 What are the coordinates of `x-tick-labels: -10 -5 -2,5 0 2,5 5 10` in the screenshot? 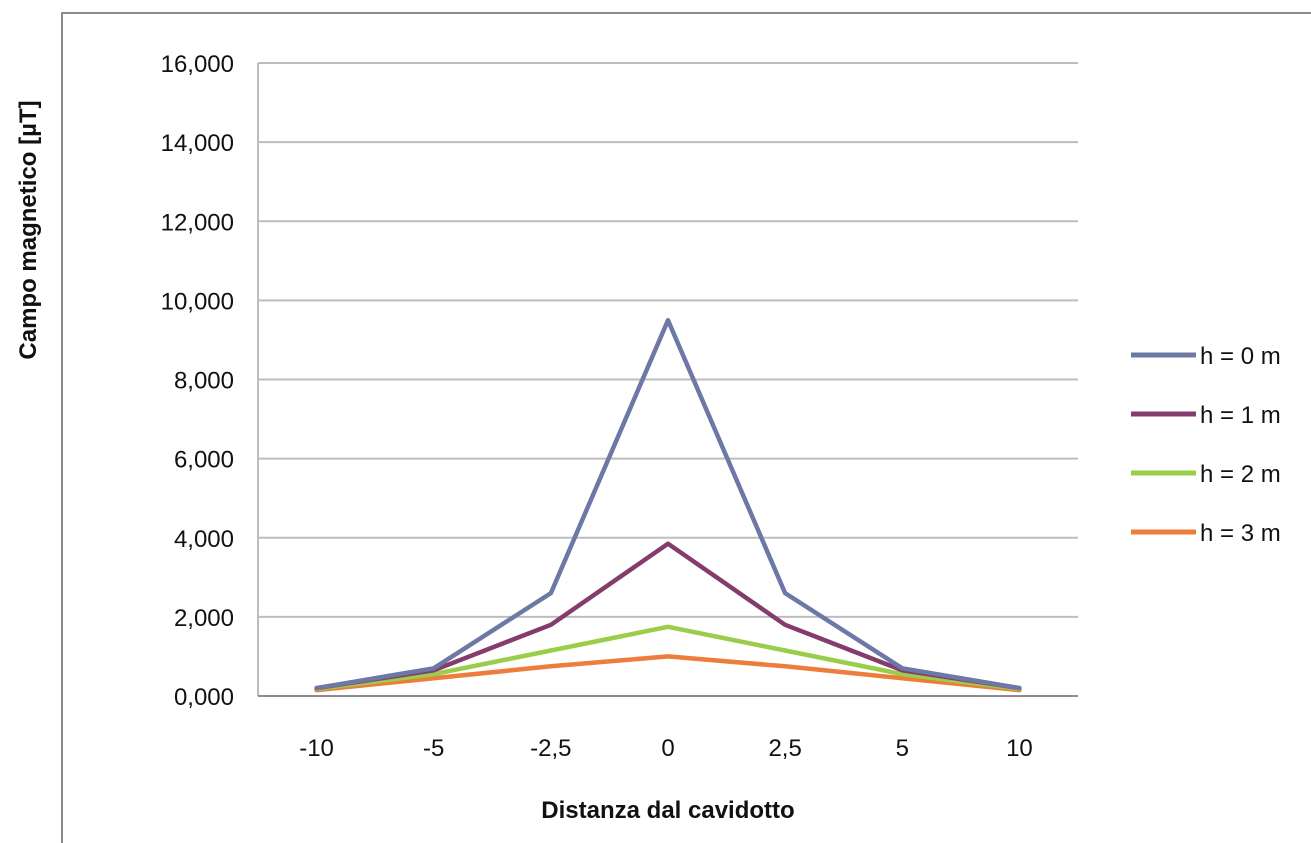 It's located at (666, 748).